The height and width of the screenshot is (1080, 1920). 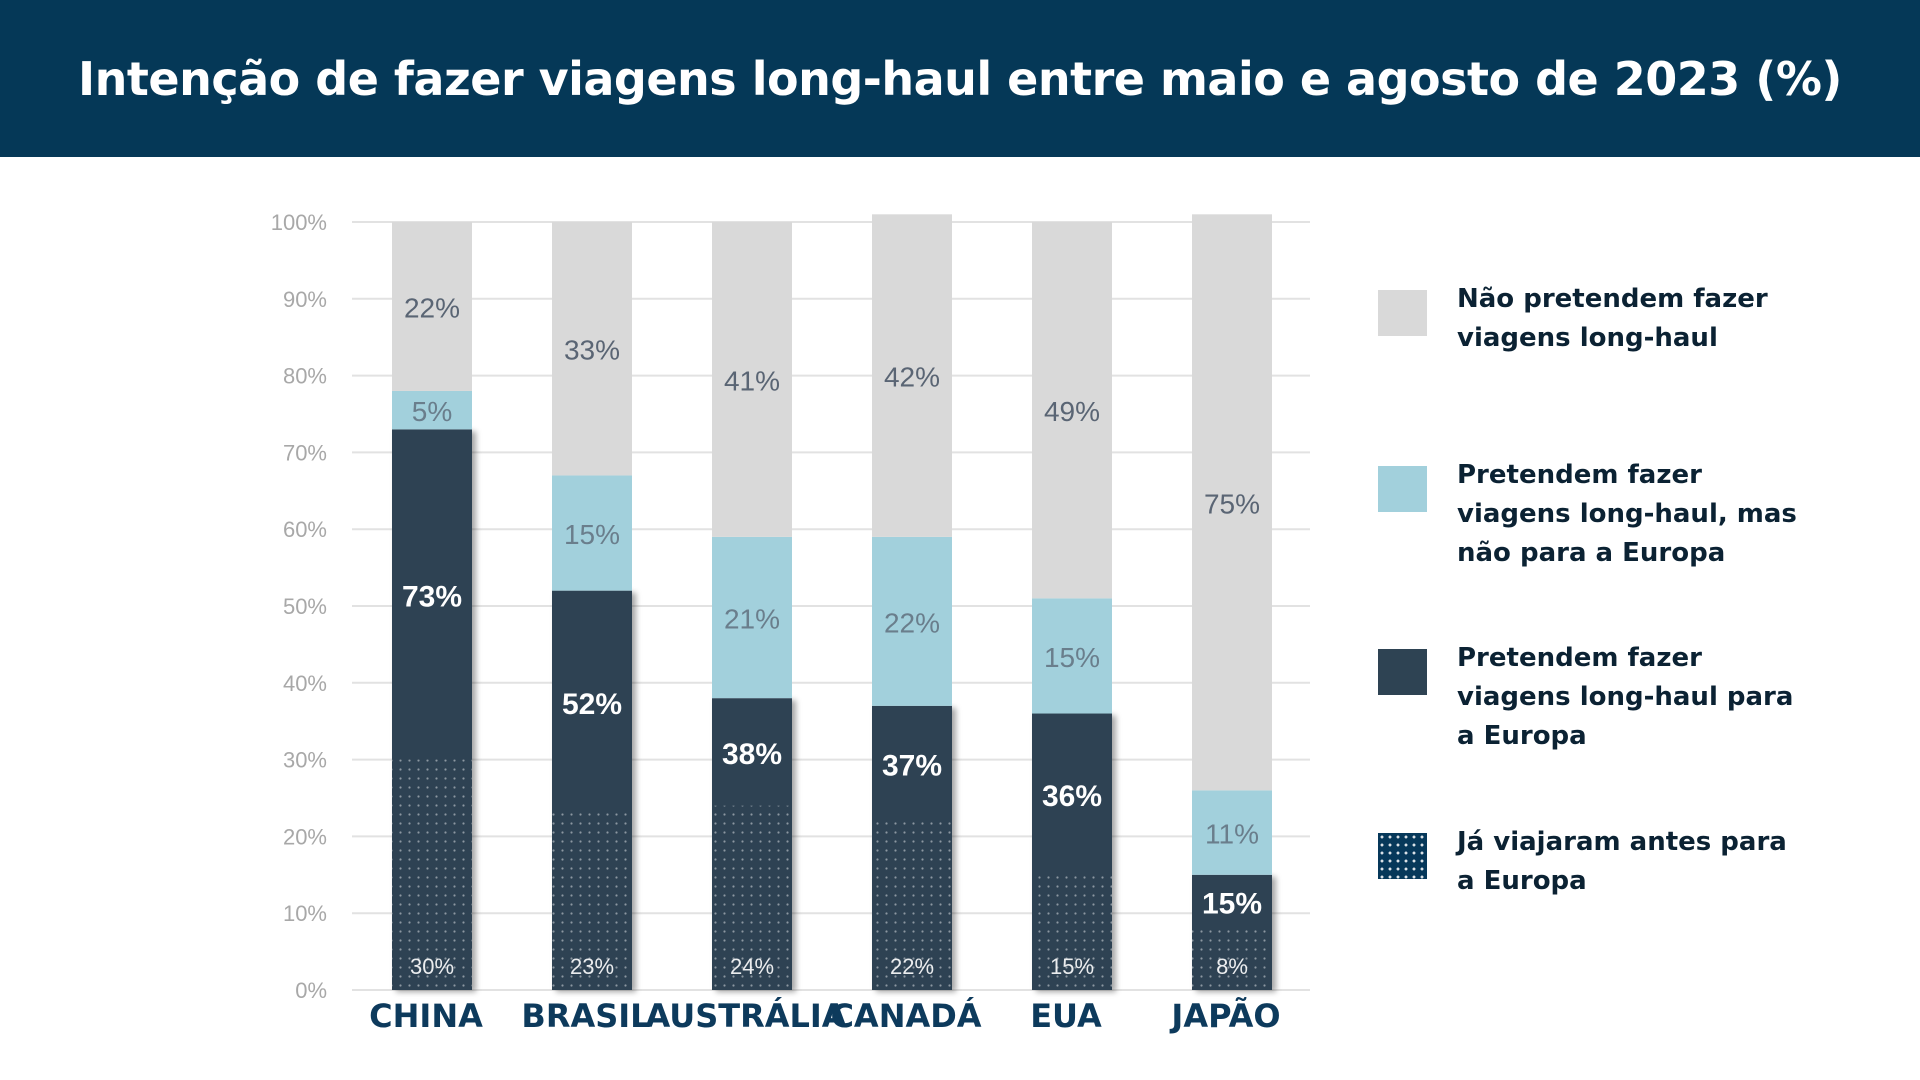 What do you see at coordinates (1622, 861) in the screenshot?
I see `legend-label-before: Já viajaram antes para a Europa` at bounding box center [1622, 861].